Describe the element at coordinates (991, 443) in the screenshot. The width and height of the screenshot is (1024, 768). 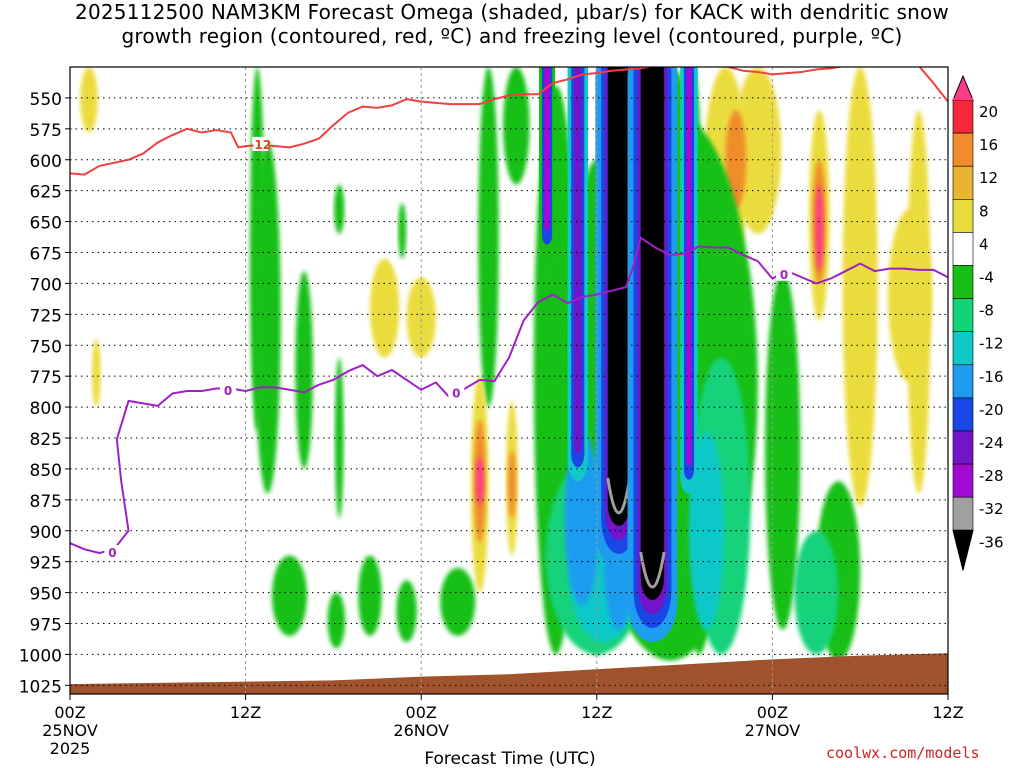
I see `colorbar-label: -24` at that location.